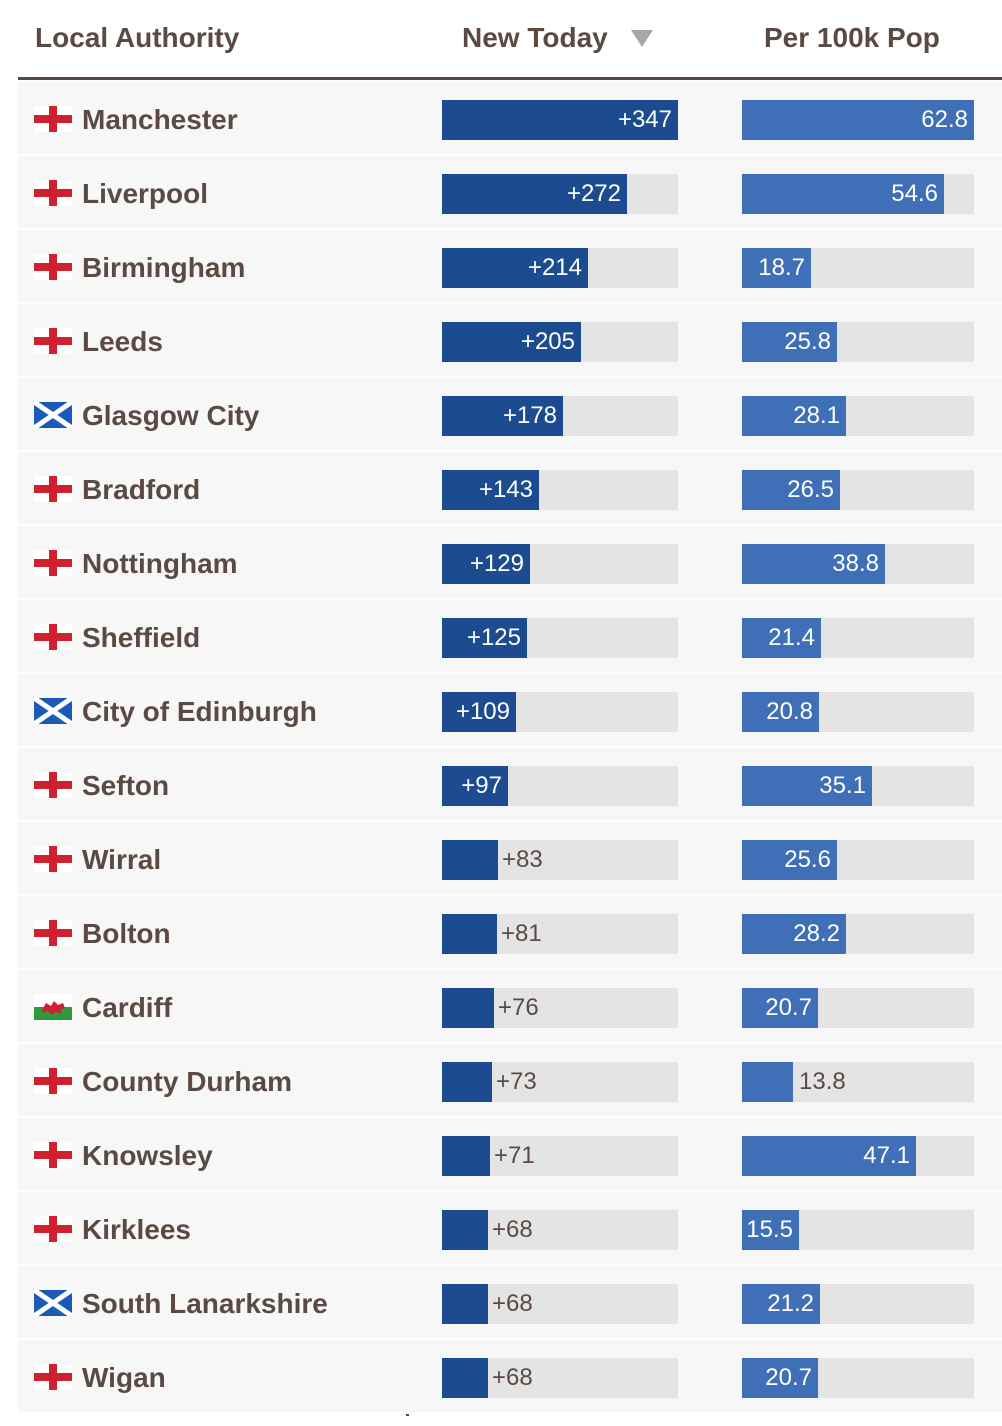 The height and width of the screenshot is (1426, 1002). Describe the element at coordinates (560, 268) in the screenshot. I see `new-today-bar-track: +214` at that location.